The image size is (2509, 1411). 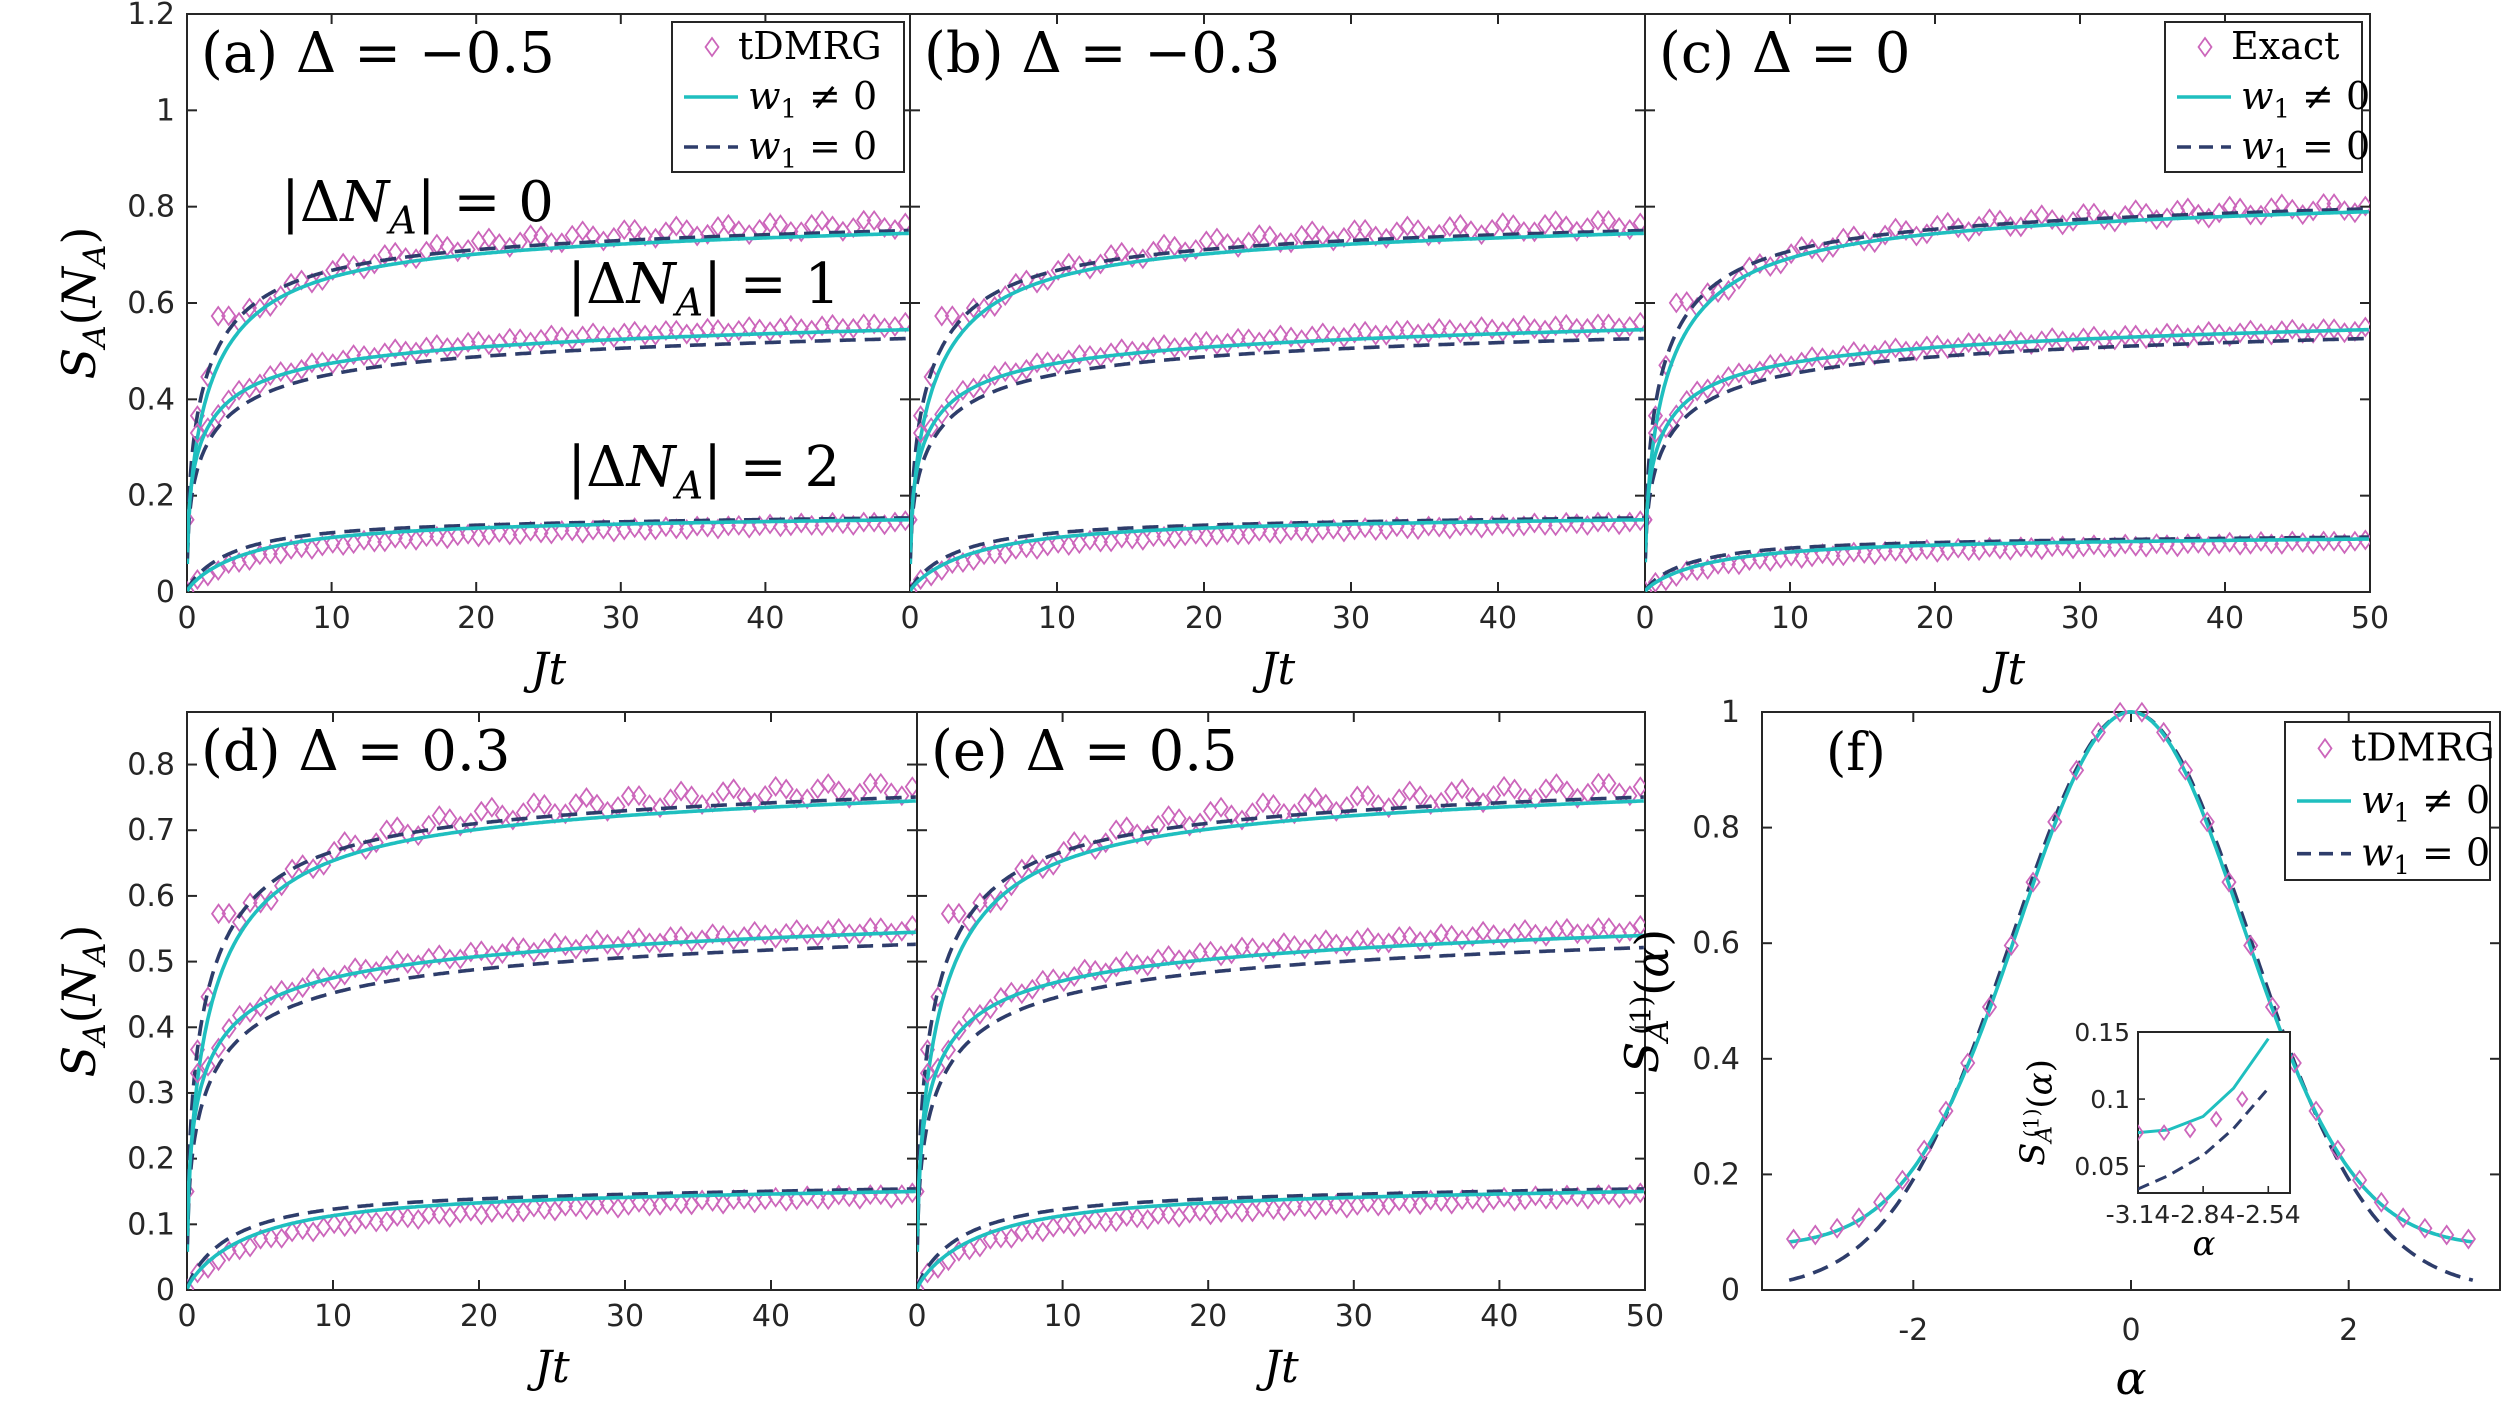 I want to click on y-tick-label: 0.8, so click(x=151, y=207).